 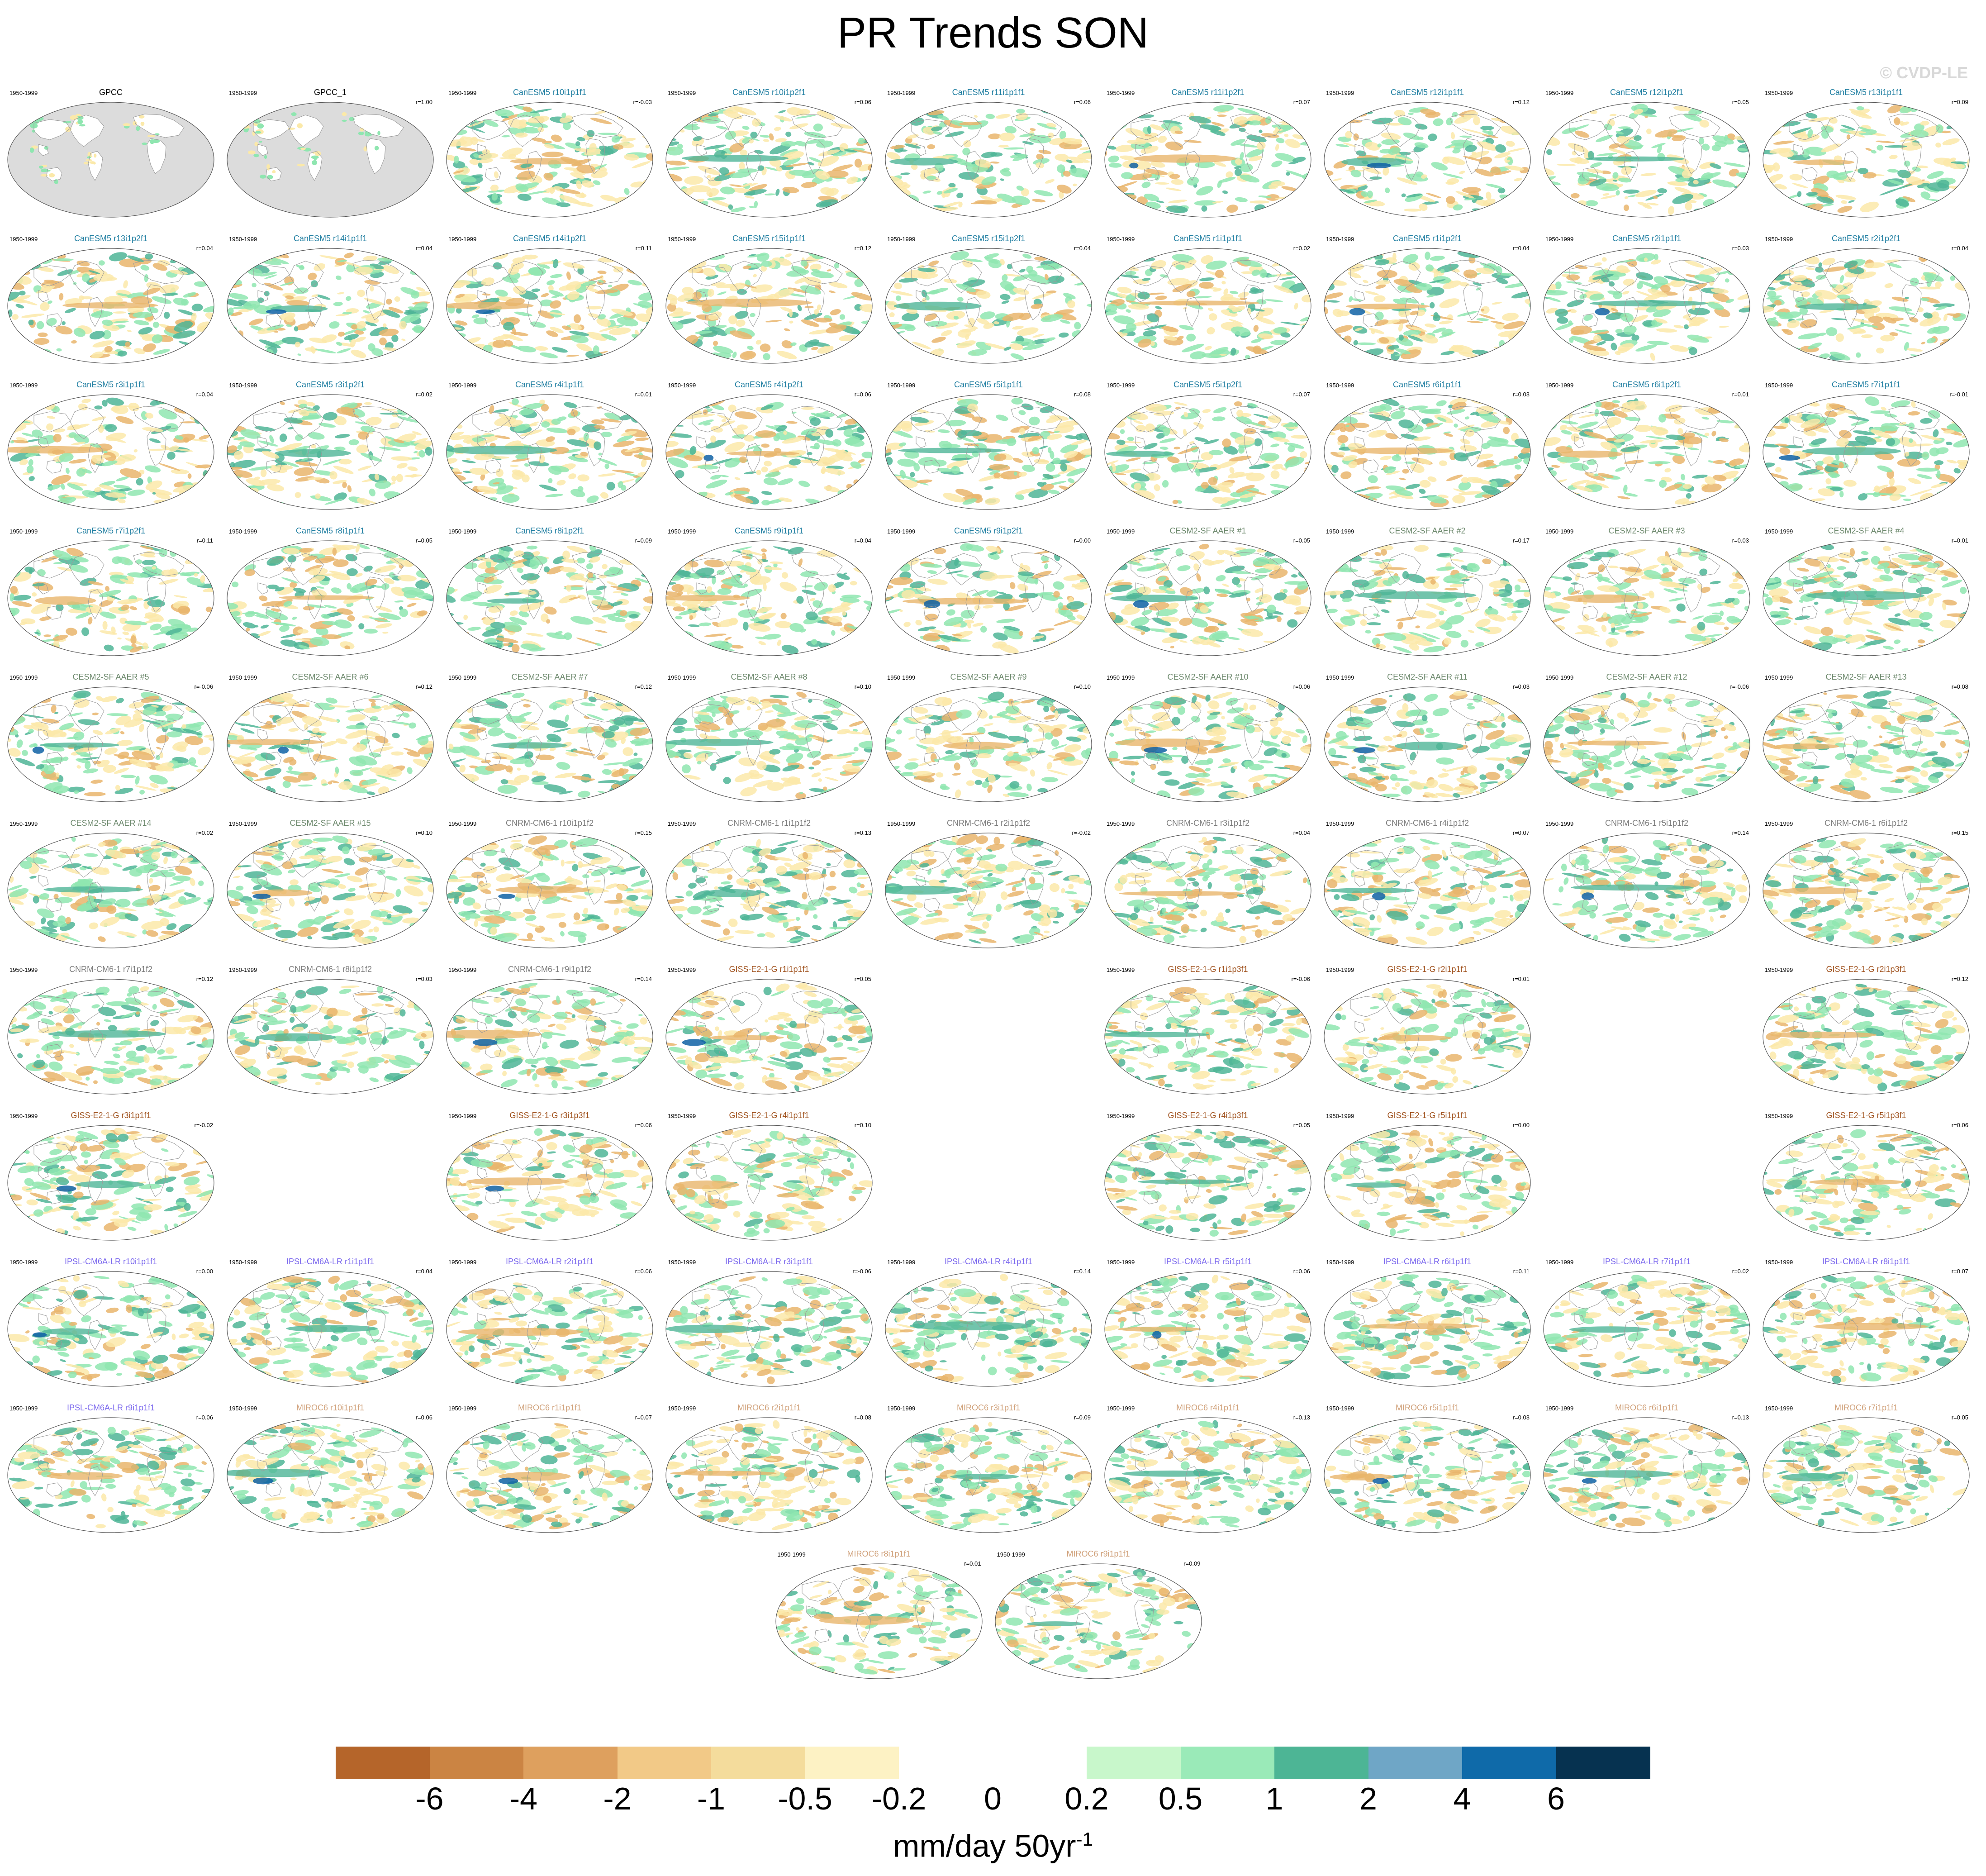 What do you see at coordinates (1428, 892) in the screenshot?
I see `map-panel: 1950-1999 CNRM-CM6-1 r4i1p1f2 r=0.07` at bounding box center [1428, 892].